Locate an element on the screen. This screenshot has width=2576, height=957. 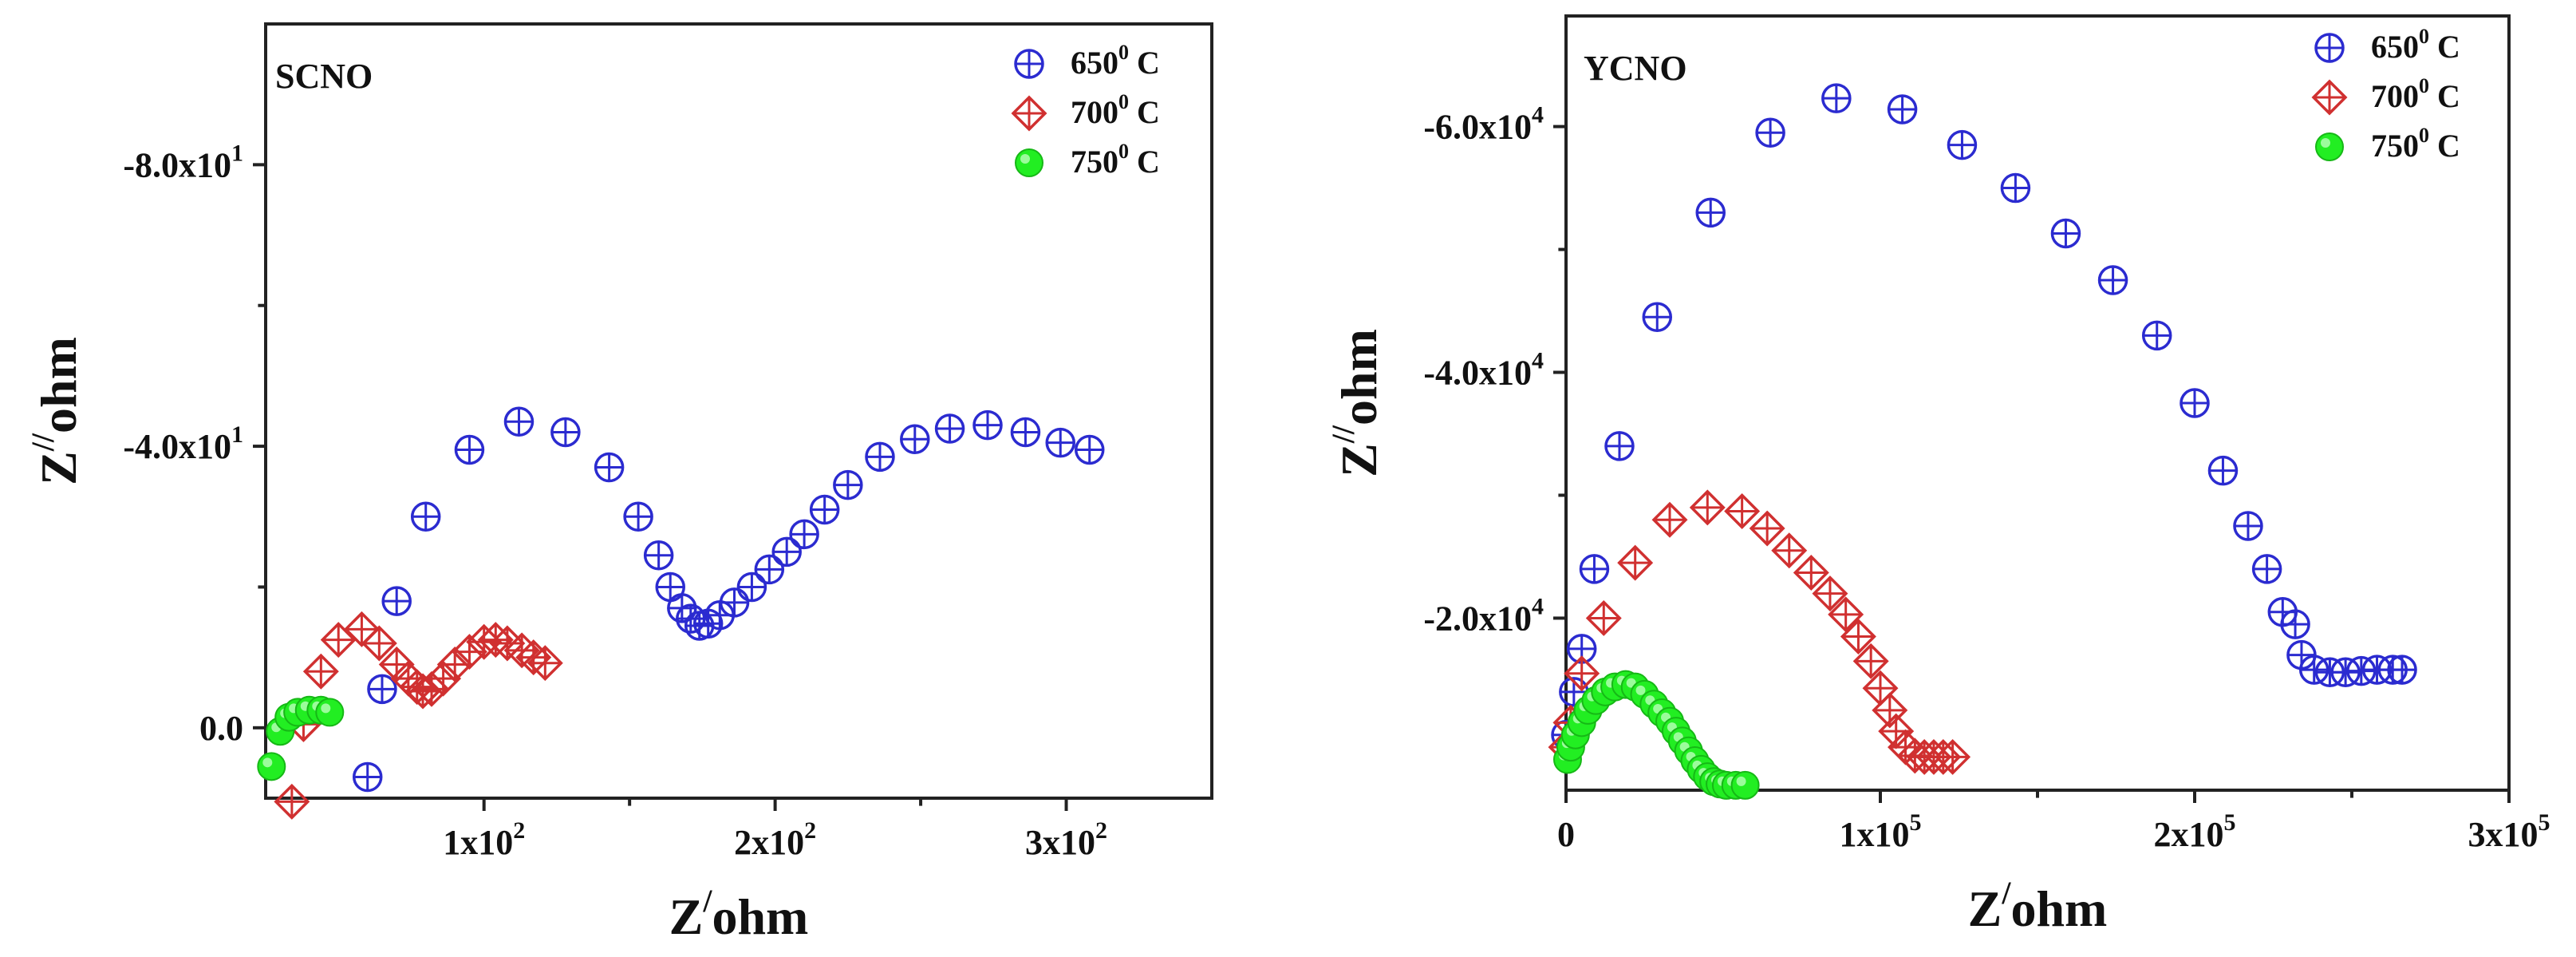
y-tick-label: 0.0 is located at coordinates (221, 728).